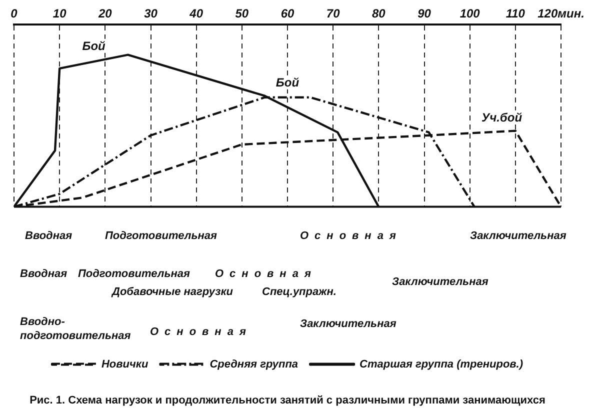  Describe the element at coordinates (425, 13) in the screenshot. I see `x-tick-label: 90` at that location.